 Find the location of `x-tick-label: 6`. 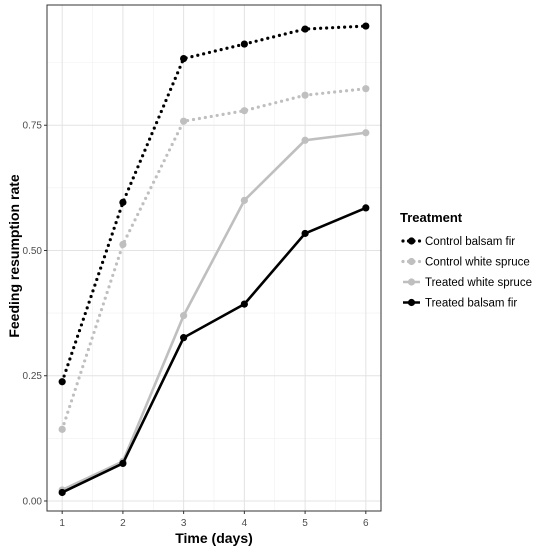

x-tick-label: 6 is located at coordinates (366, 523).